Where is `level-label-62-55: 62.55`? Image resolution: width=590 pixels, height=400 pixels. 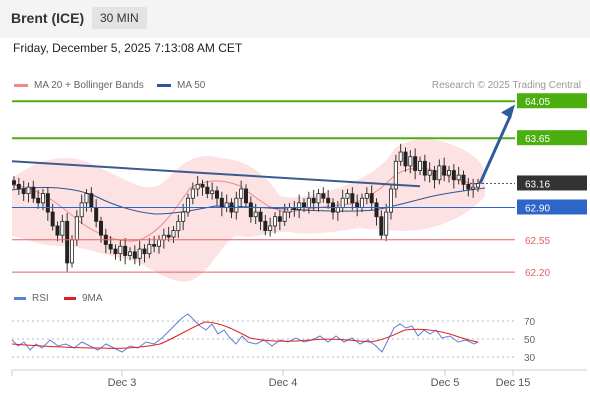
level-label-62-55: 62.55 is located at coordinates (537, 241).